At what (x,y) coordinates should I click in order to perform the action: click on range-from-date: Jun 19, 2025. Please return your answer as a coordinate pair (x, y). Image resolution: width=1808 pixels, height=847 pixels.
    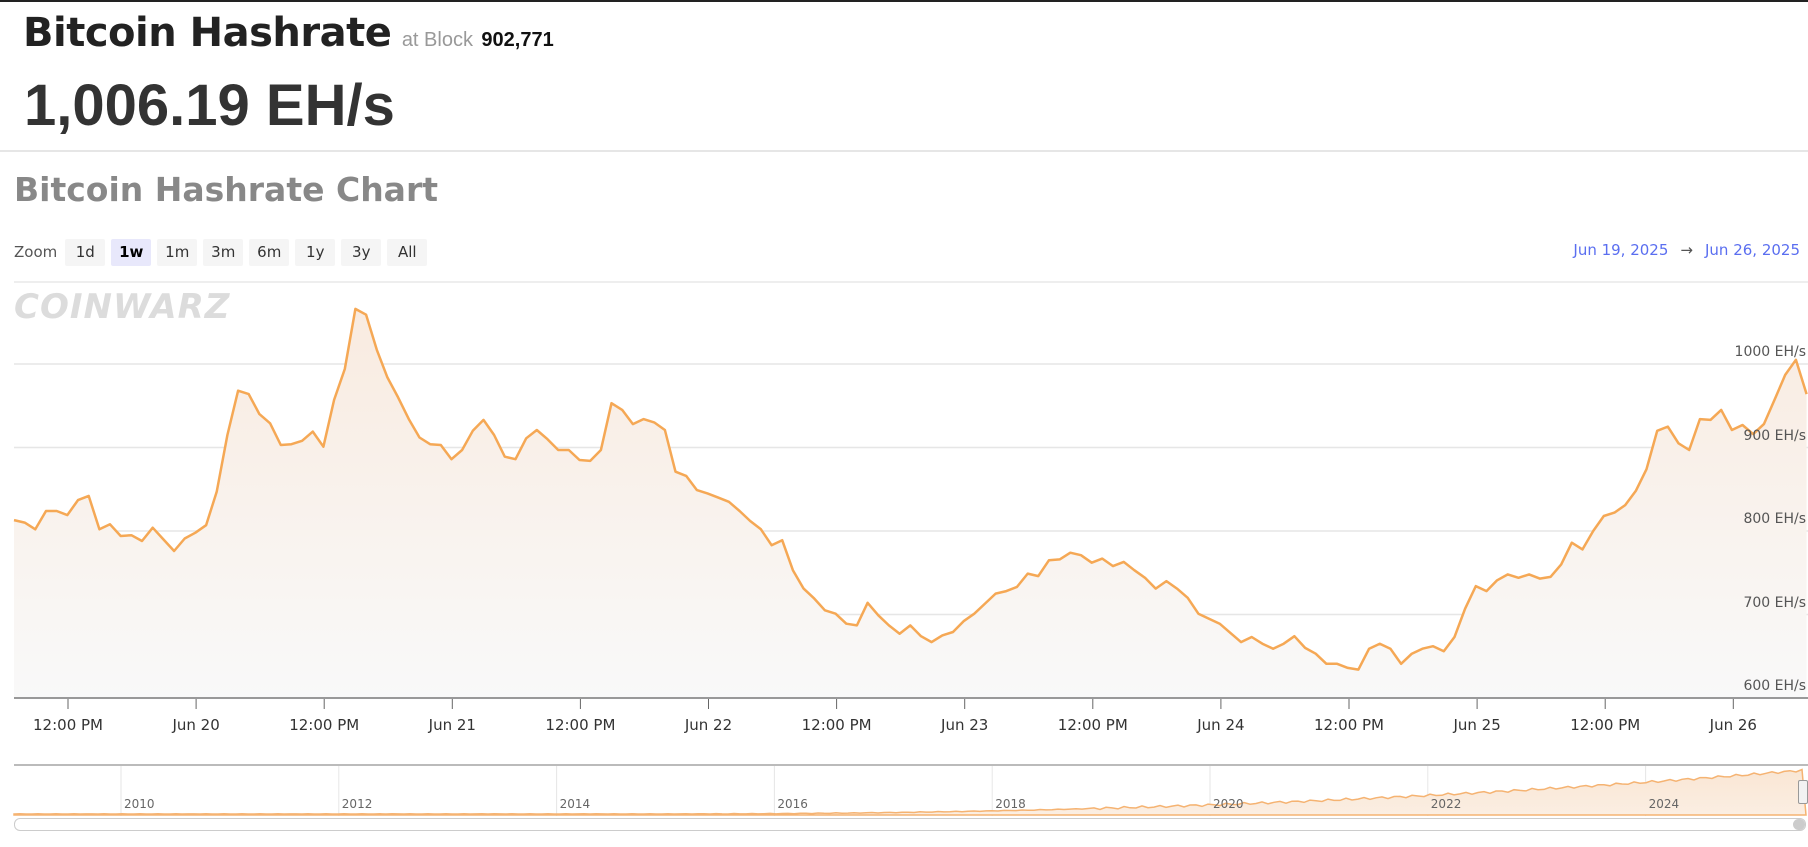
    Looking at the image, I should click on (1621, 250).